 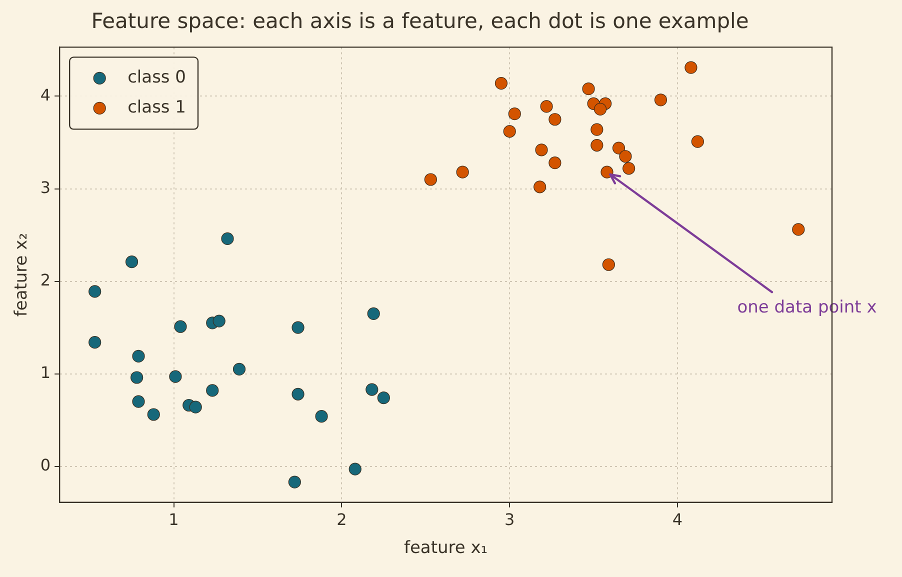 What do you see at coordinates (45, 187) in the screenshot?
I see `y-tick-label: 3` at bounding box center [45, 187].